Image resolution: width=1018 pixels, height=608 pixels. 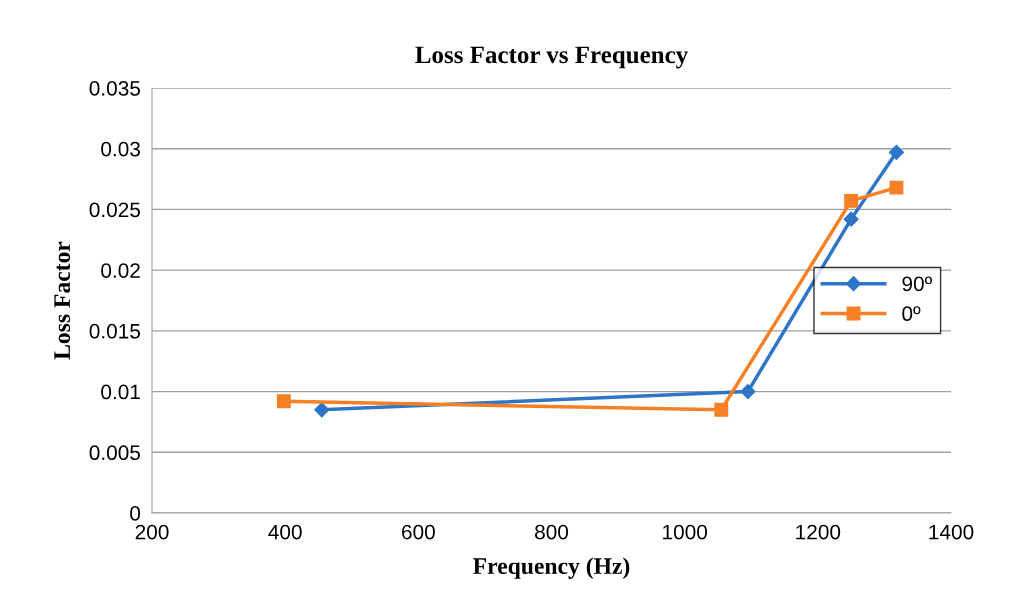 What do you see at coordinates (115, 210) in the screenshot?
I see `y-tick-label: 0.025` at bounding box center [115, 210].